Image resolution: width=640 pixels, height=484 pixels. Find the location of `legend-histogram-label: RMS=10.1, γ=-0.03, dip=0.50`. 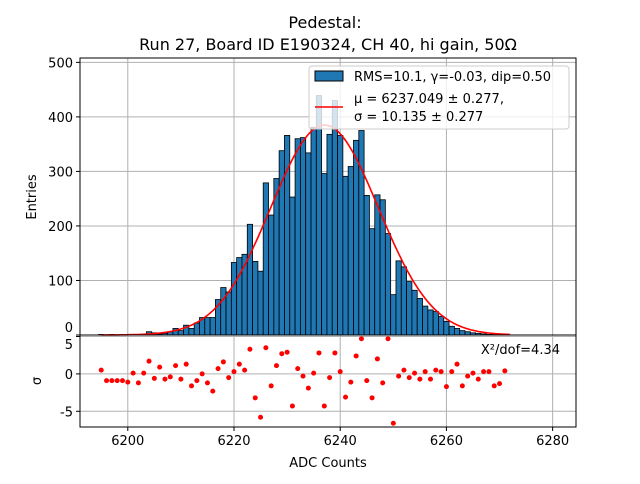

legend-histogram-label: RMS=10.1, γ=-0.03, dip=0.50 is located at coordinates (452, 77).